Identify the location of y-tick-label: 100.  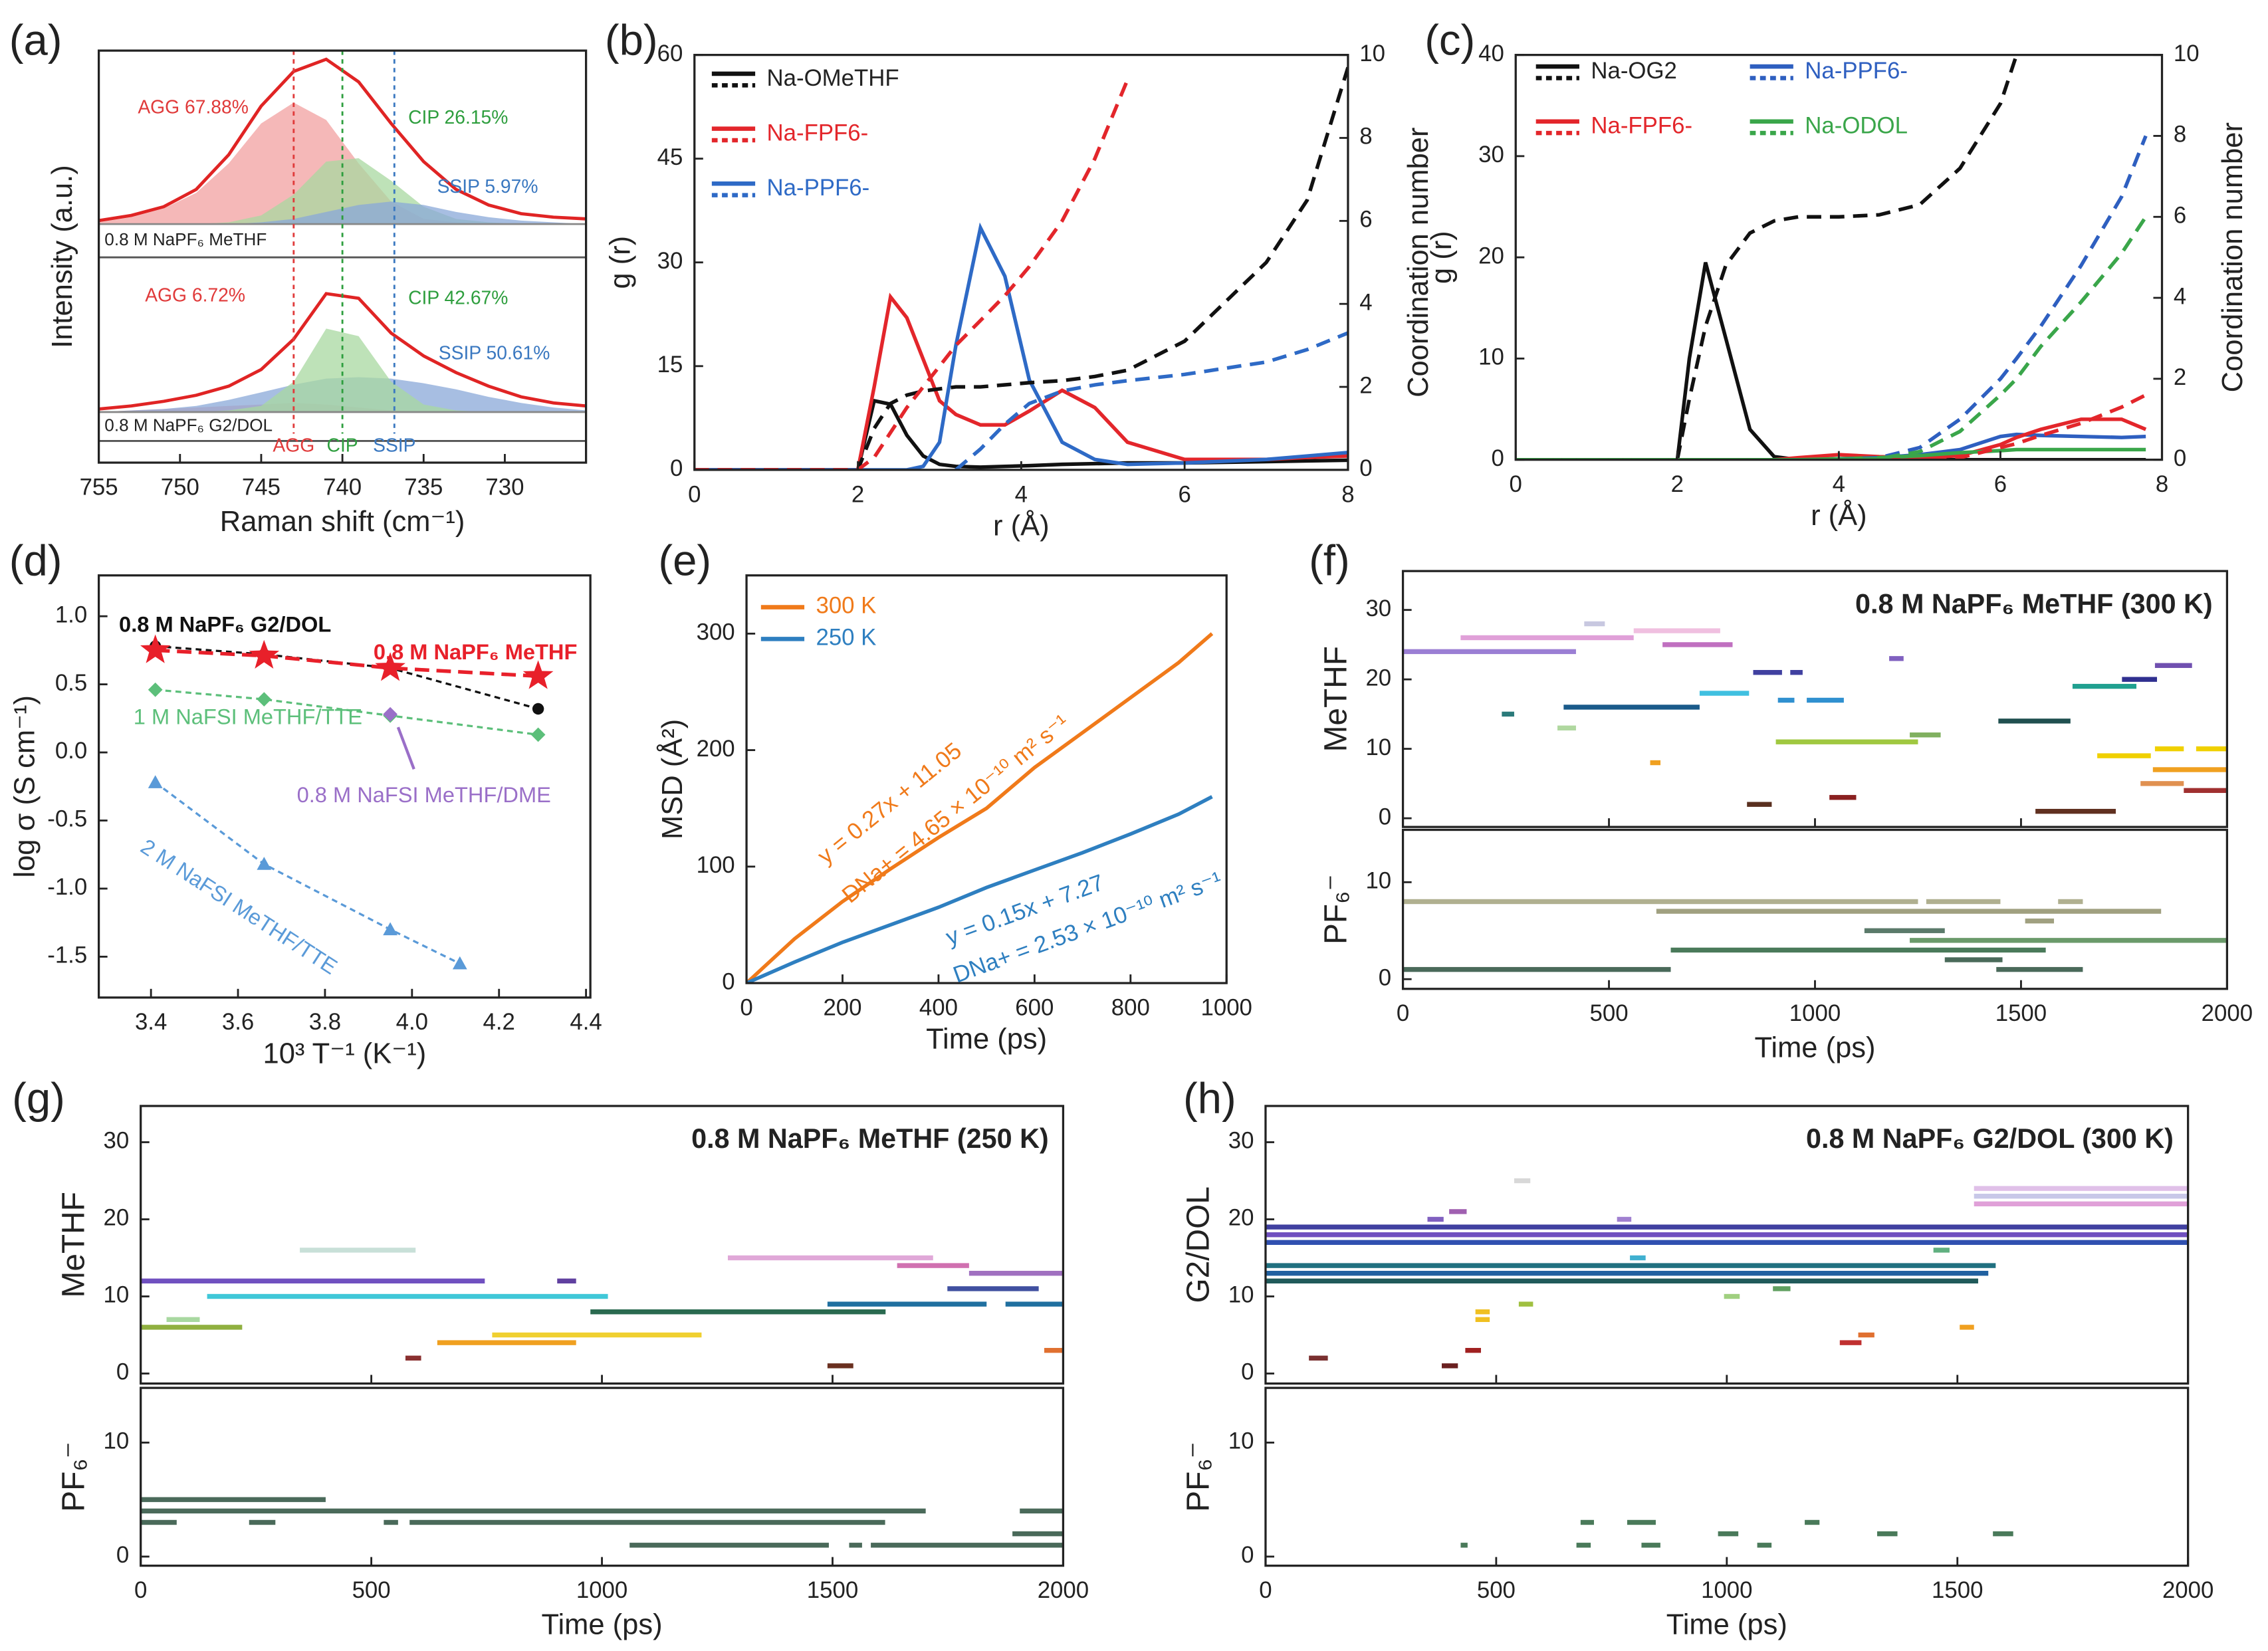
(716, 865).